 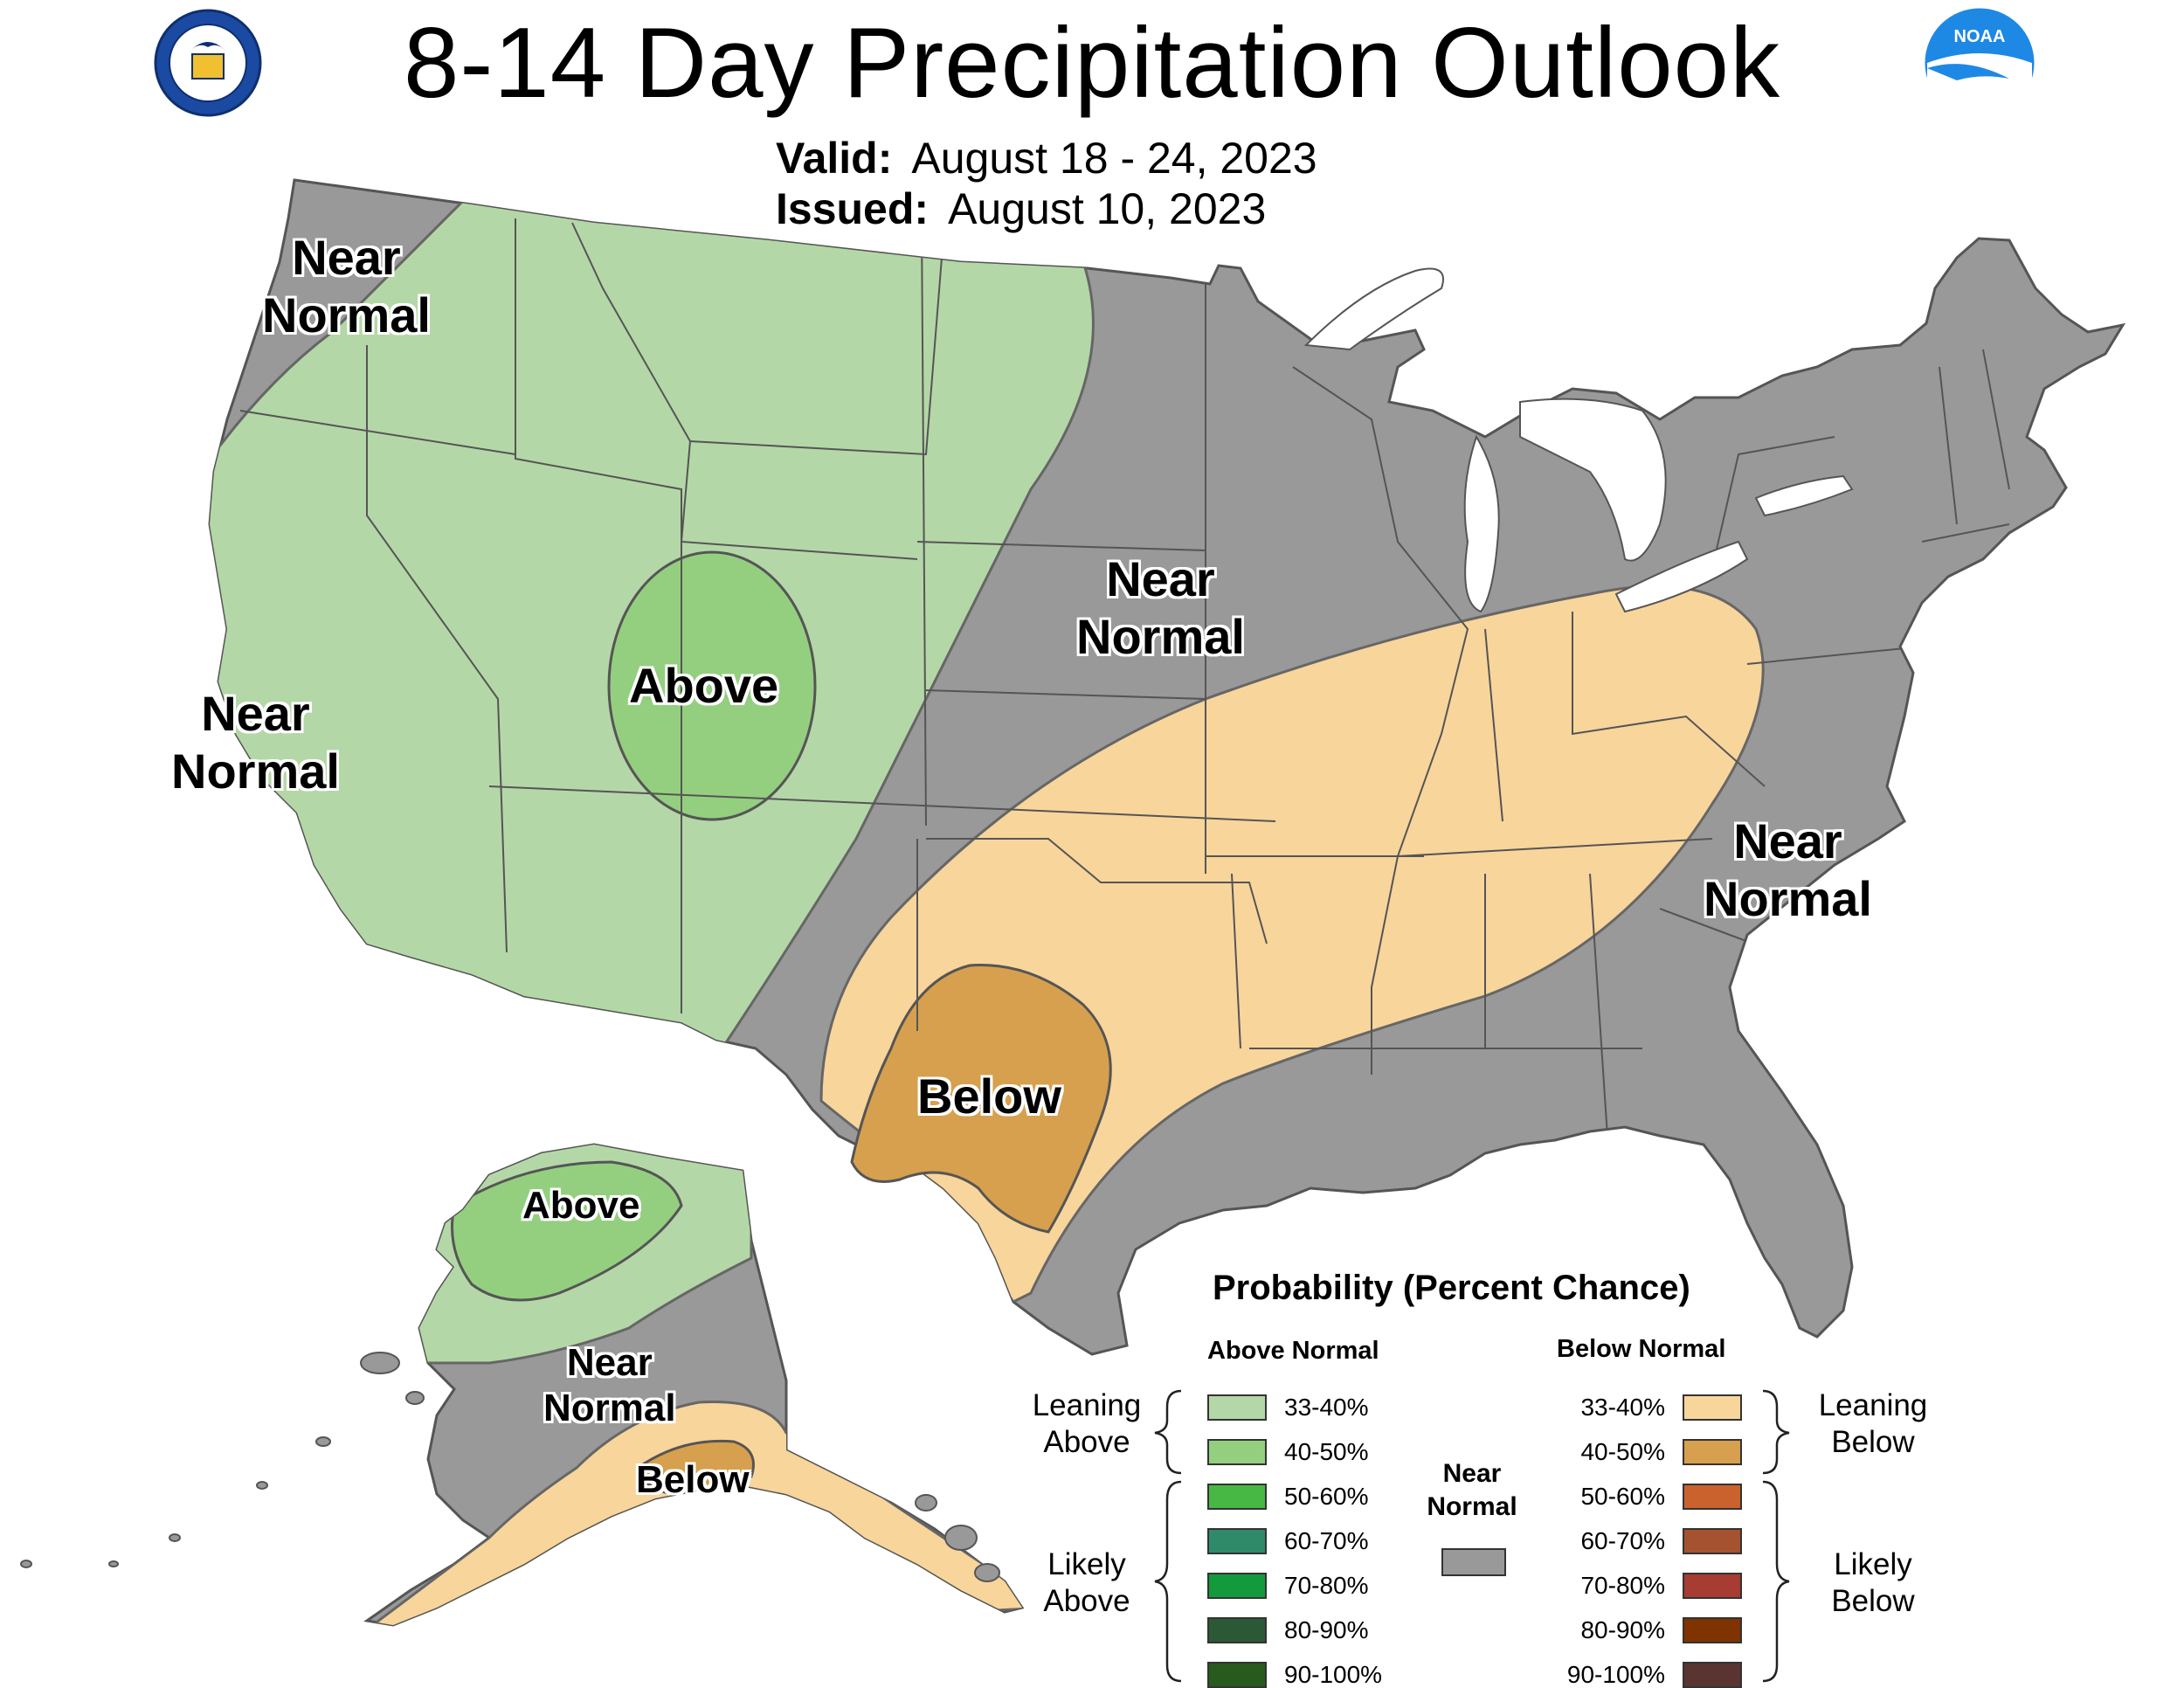 I want to click on brace-leaning-above, so click(x=1168, y=1432).